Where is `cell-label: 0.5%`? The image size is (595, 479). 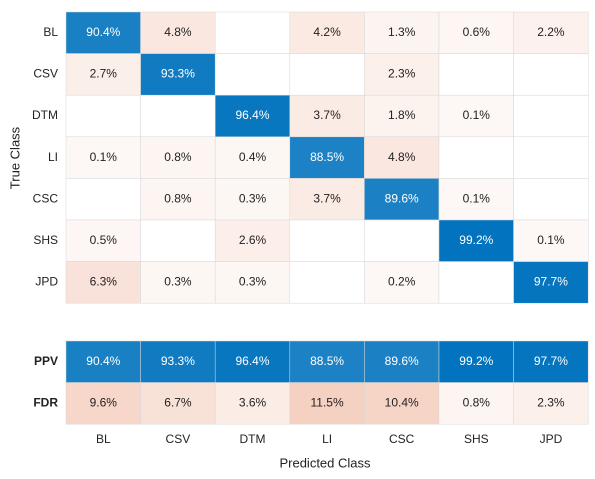 cell-label: 0.5% is located at coordinates (104, 240).